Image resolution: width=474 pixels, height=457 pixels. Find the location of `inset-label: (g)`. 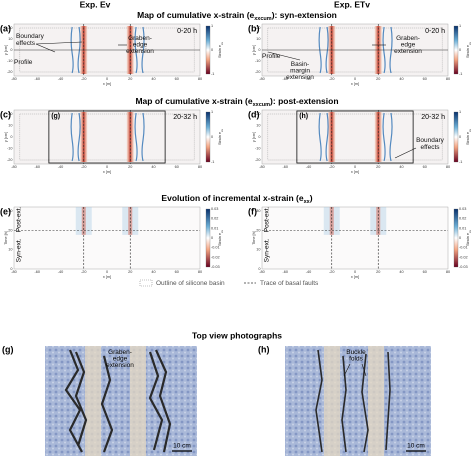

inset-label: (g) is located at coordinates (55, 116).